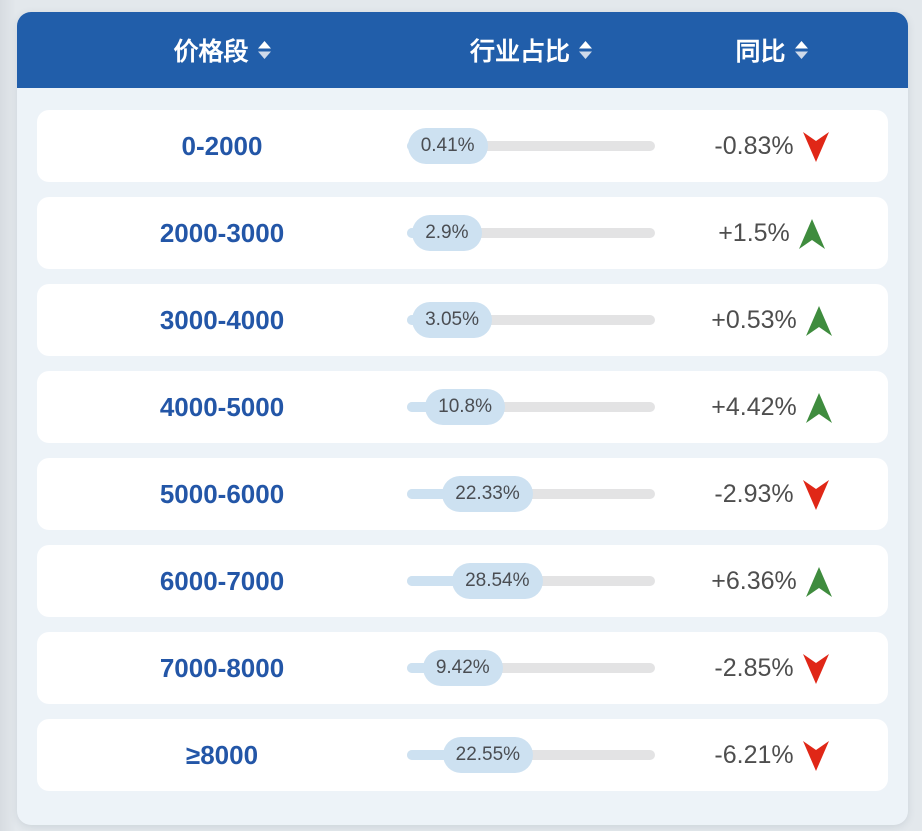  I want to click on share-value-label: 28.54%, so click(497, 580).